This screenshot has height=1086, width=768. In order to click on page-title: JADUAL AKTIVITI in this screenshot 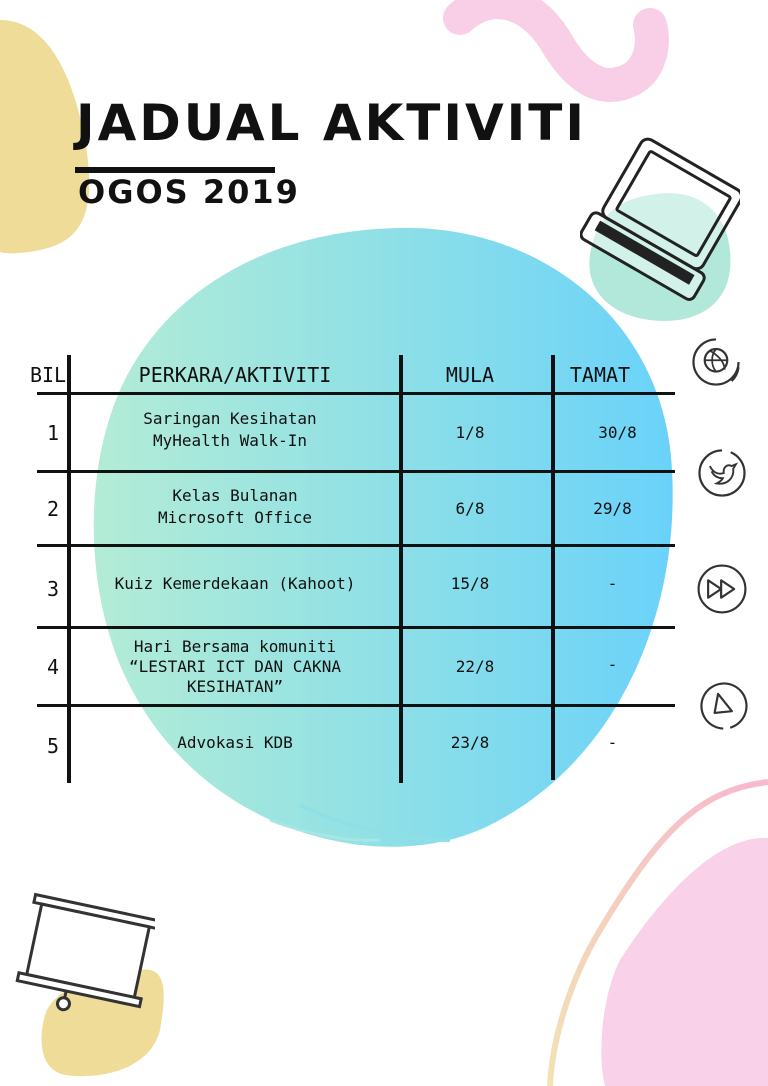, I will do `click(331, 123)`.